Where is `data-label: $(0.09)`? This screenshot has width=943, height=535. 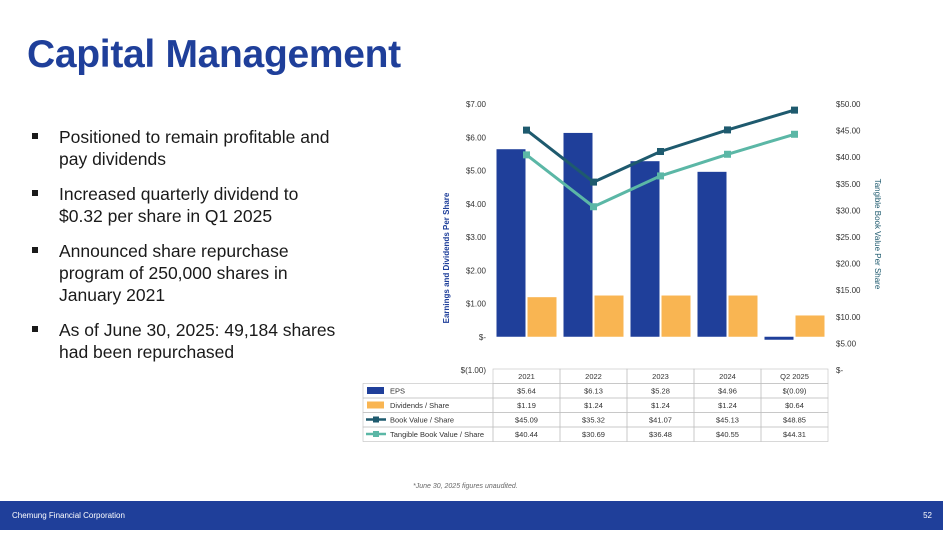
data-label: $(0.09) is located at coordinates (795, 391).